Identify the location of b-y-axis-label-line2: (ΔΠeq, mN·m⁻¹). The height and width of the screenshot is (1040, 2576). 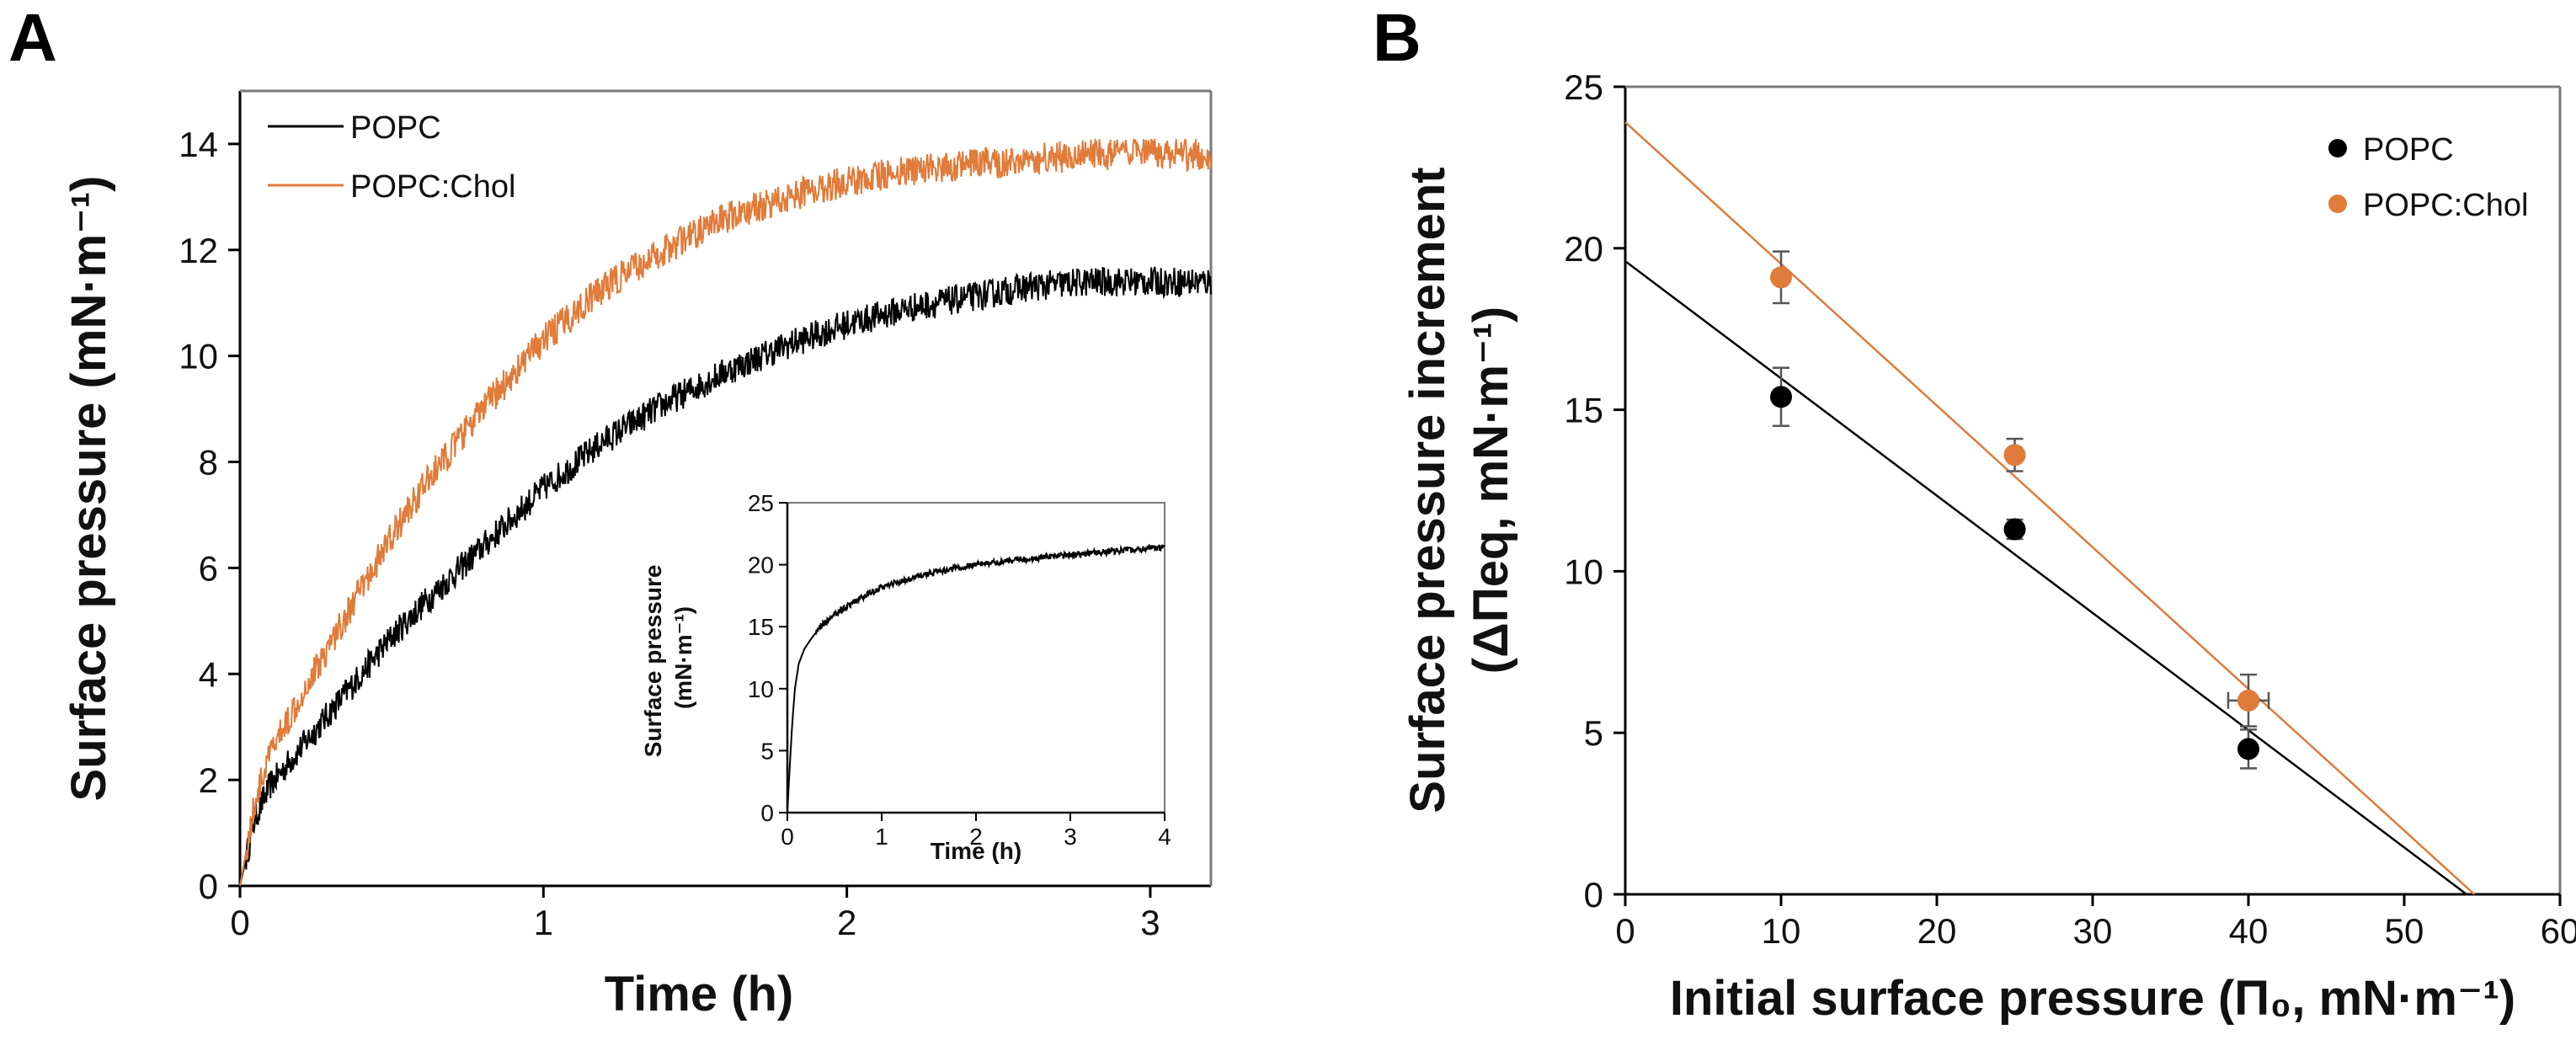
(1491, 490).